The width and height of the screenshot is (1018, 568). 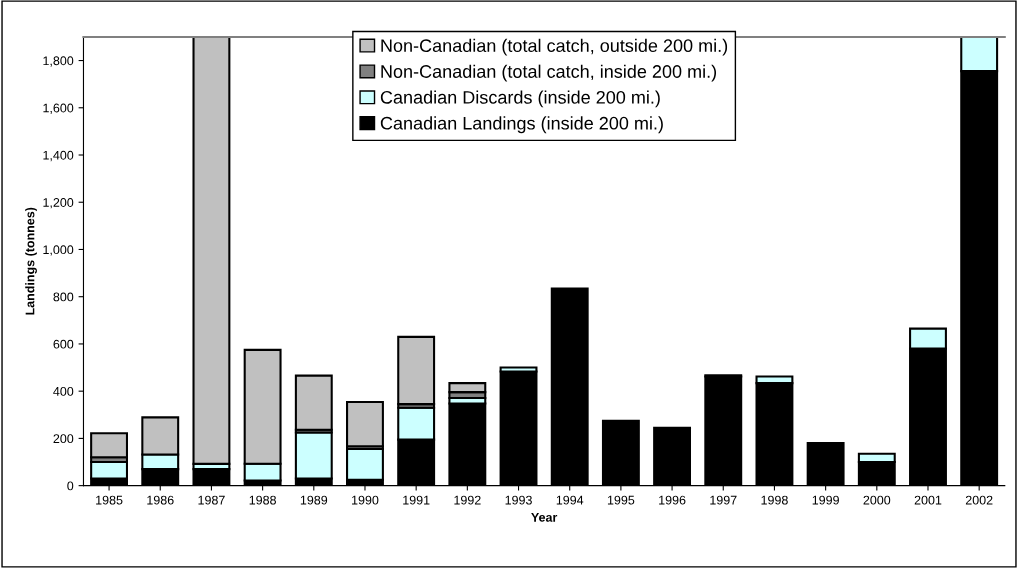 I want to click on x-tick-label: 2001, so click(x=928, y=500).